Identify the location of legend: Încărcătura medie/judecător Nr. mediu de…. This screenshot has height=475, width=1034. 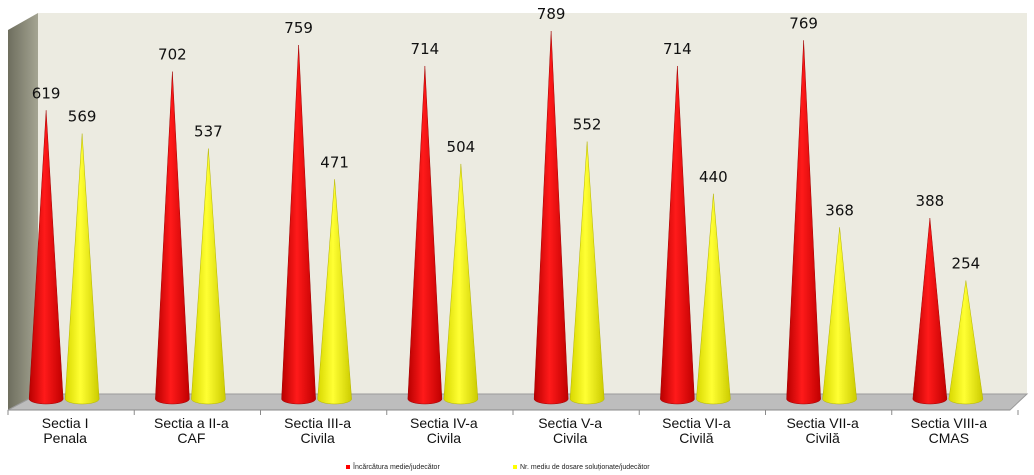
(498, 466).